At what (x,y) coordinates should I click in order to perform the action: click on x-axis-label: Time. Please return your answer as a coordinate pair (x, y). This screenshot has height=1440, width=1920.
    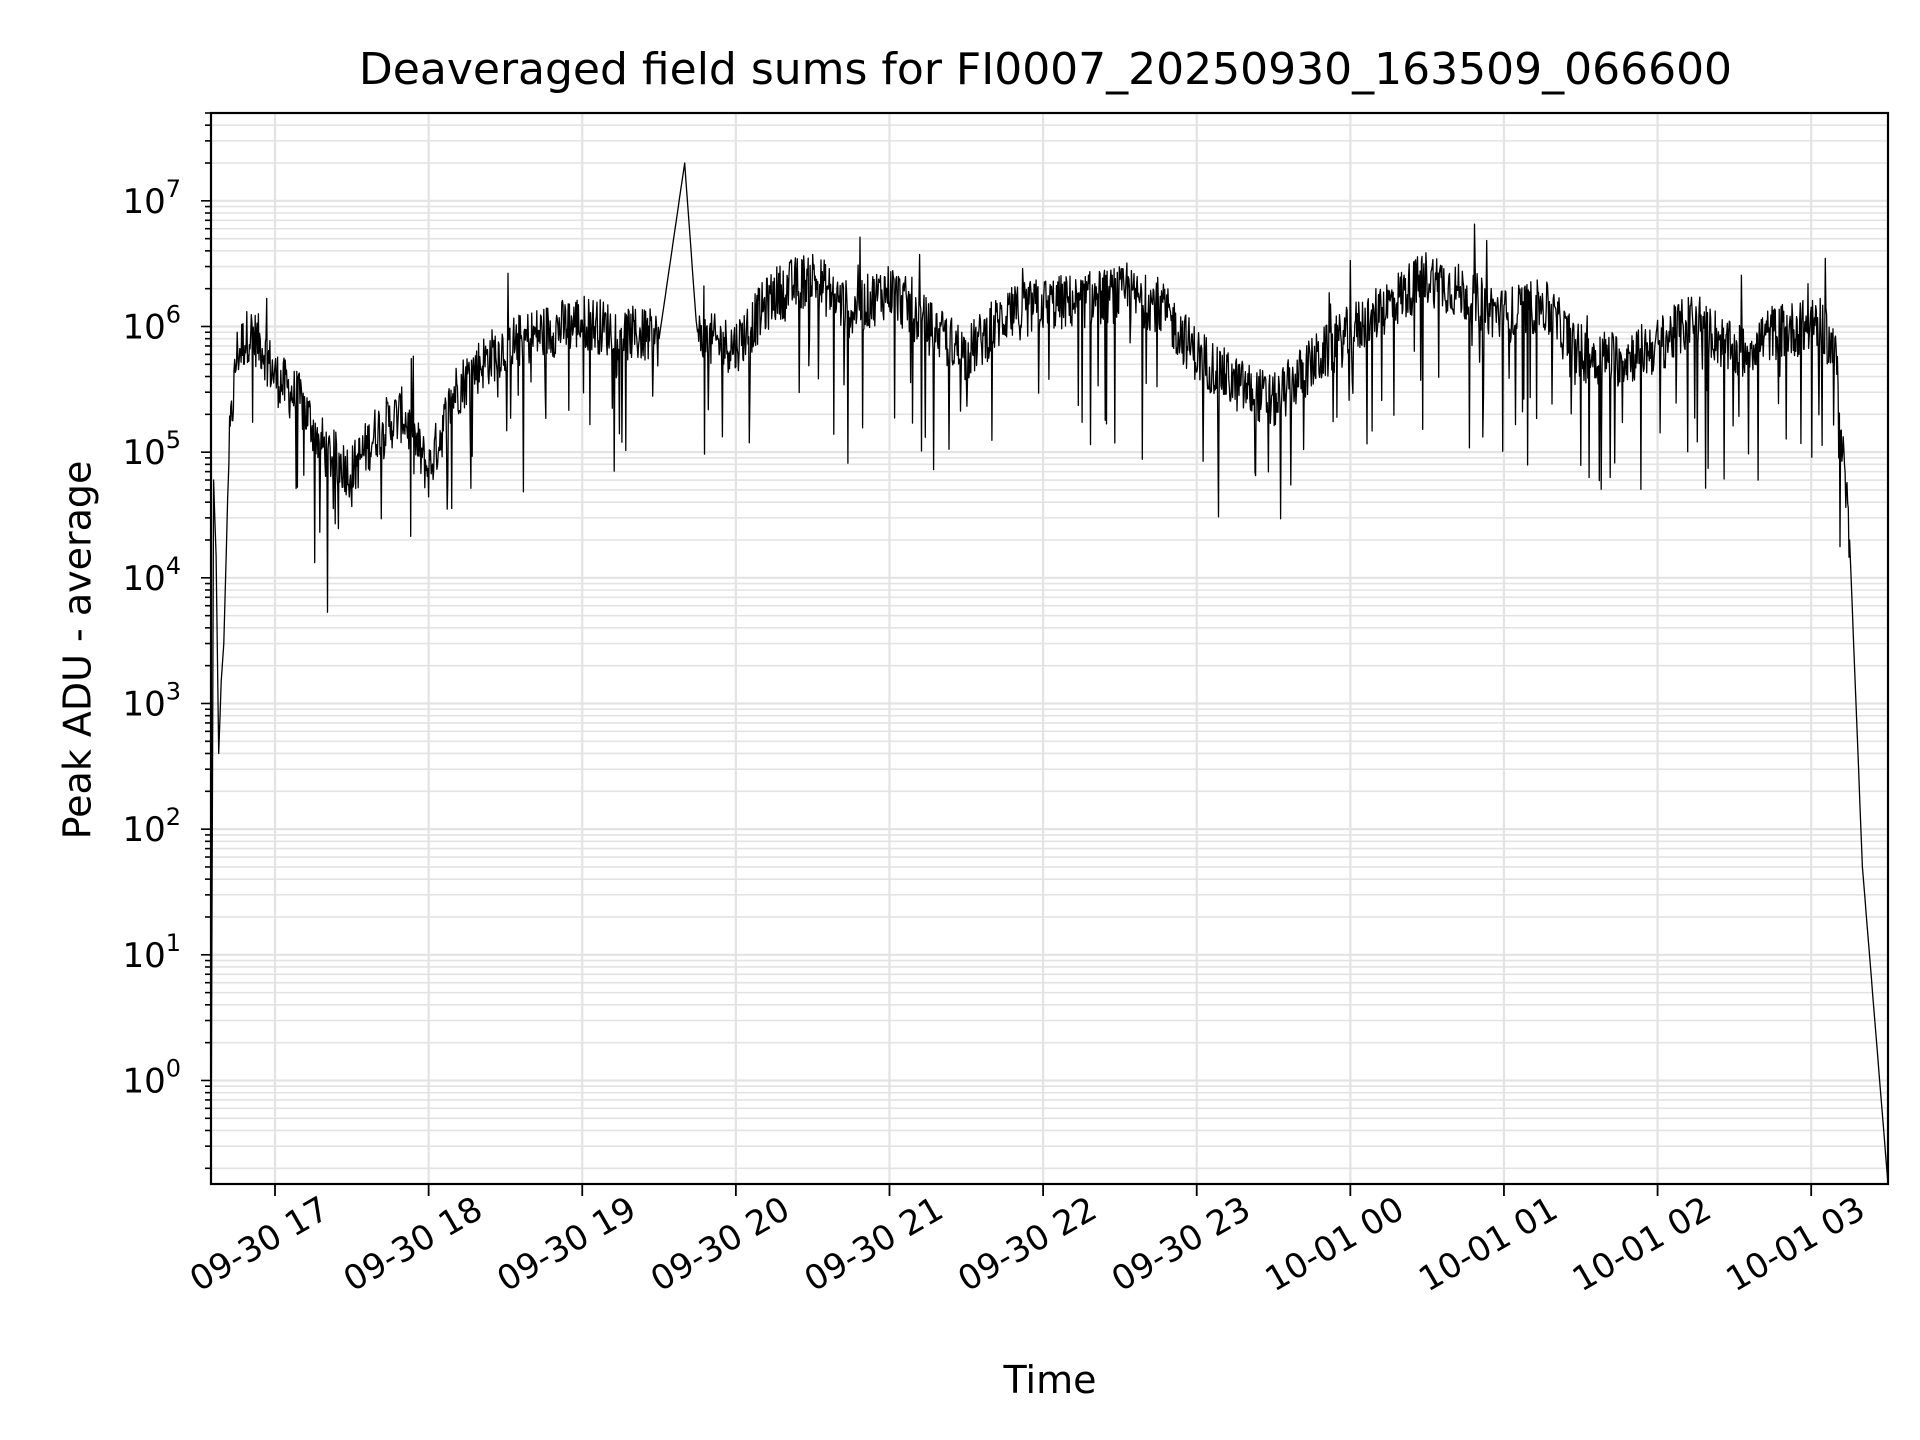
    Looking at the image, I should click on (1050, 1380).